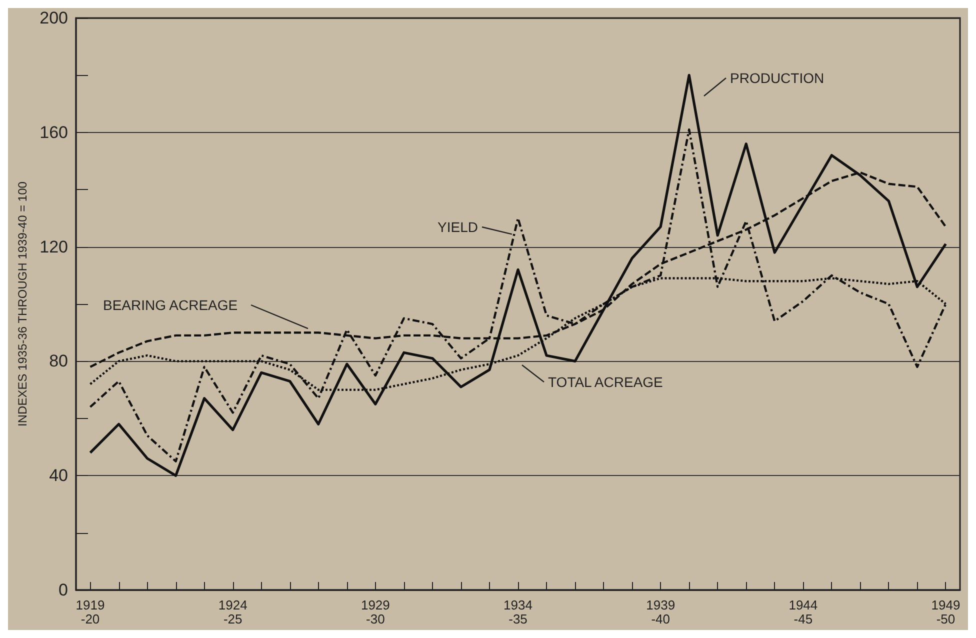 The height and width of the screenshot is (638, 976). I want to click on x-tick-label: 1929 -30, so click(375, 612).